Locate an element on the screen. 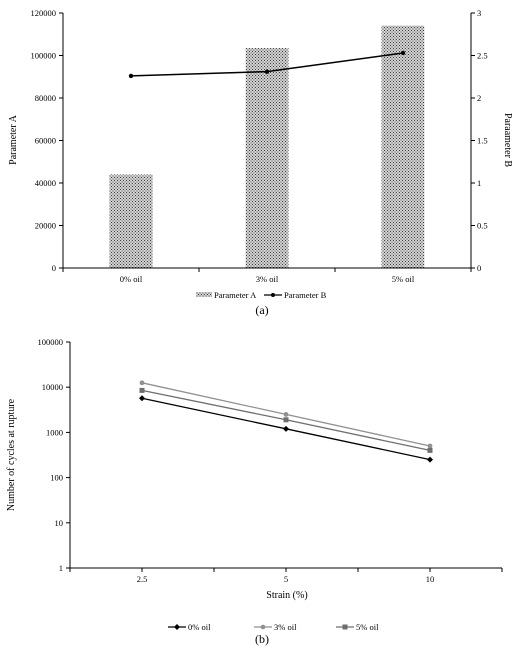  legend-label-parameter-b: Parameter B is located at coordinates (305, 295).